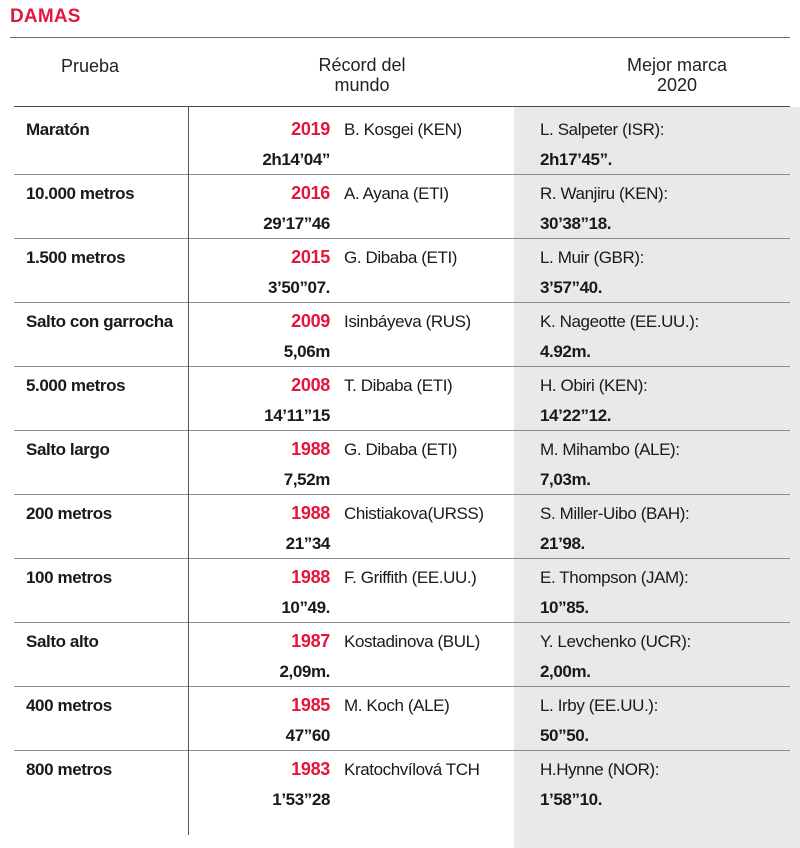 This screenshot has width=800, height=848. What do you see at coordinates (69, 705) in the screenshot?
I see `event-name: 400 metros` at bounding box center [69, 705].